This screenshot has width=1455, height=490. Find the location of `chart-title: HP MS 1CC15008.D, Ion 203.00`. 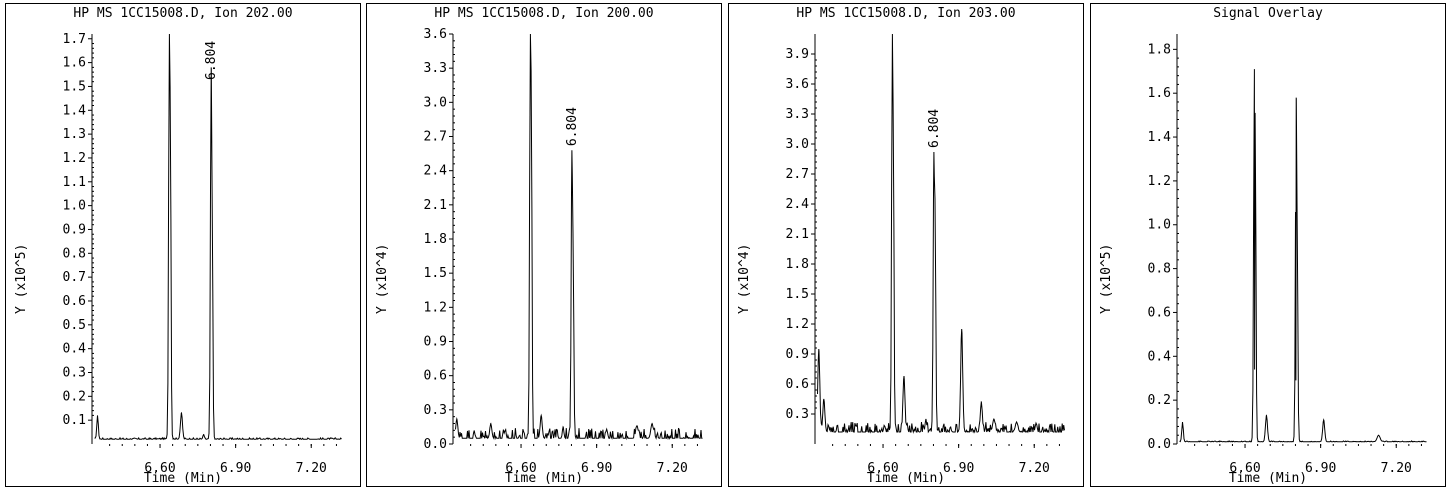

chart-title: HP MS 1CC15008.D, Ion 203.00 is located at coordinates (906, 13).